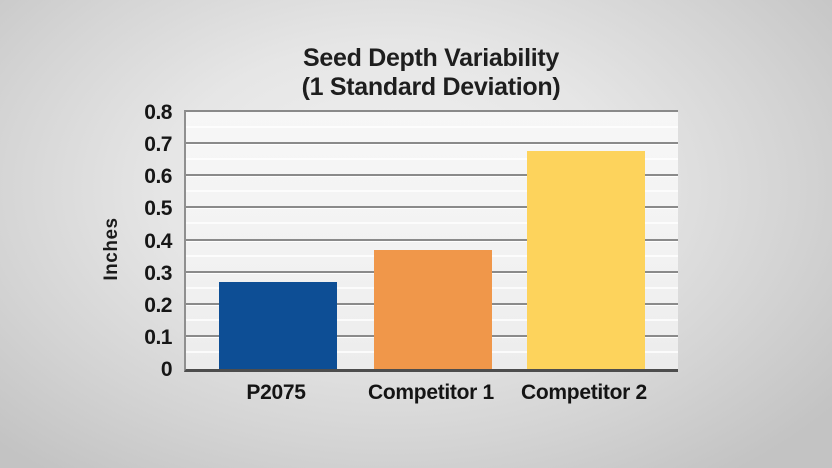  What do you see at coordinates (276, 392) in the screenshot?
I see `category-label-p2075: P2075` at bounding box center [276, 392].